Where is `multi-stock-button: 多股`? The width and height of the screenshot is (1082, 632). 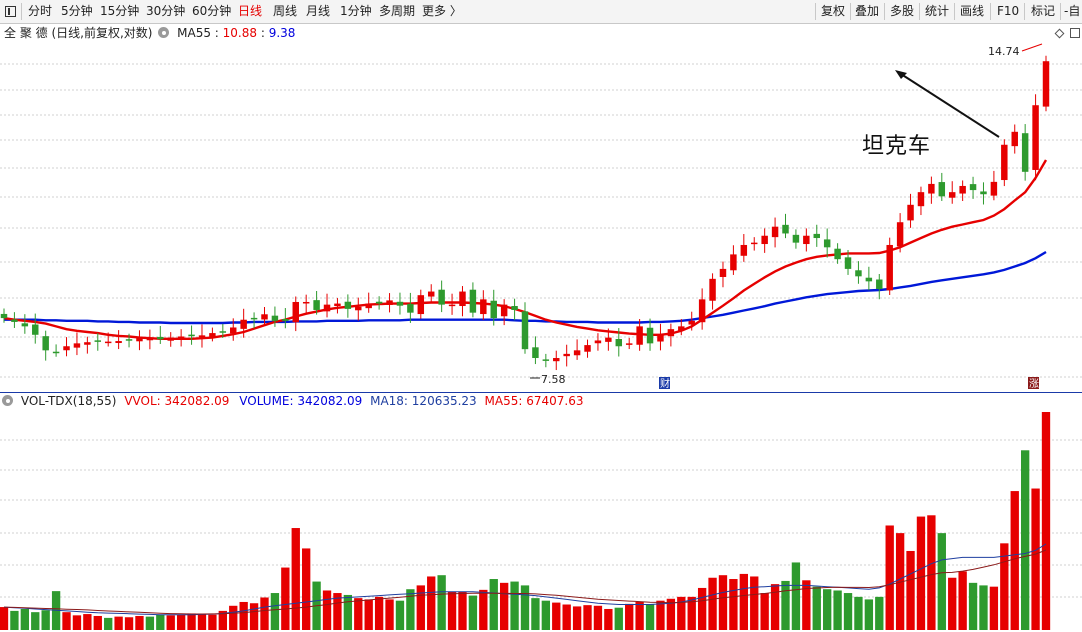 multi-stock-button: 多股 is located at coordinates (902, 11).